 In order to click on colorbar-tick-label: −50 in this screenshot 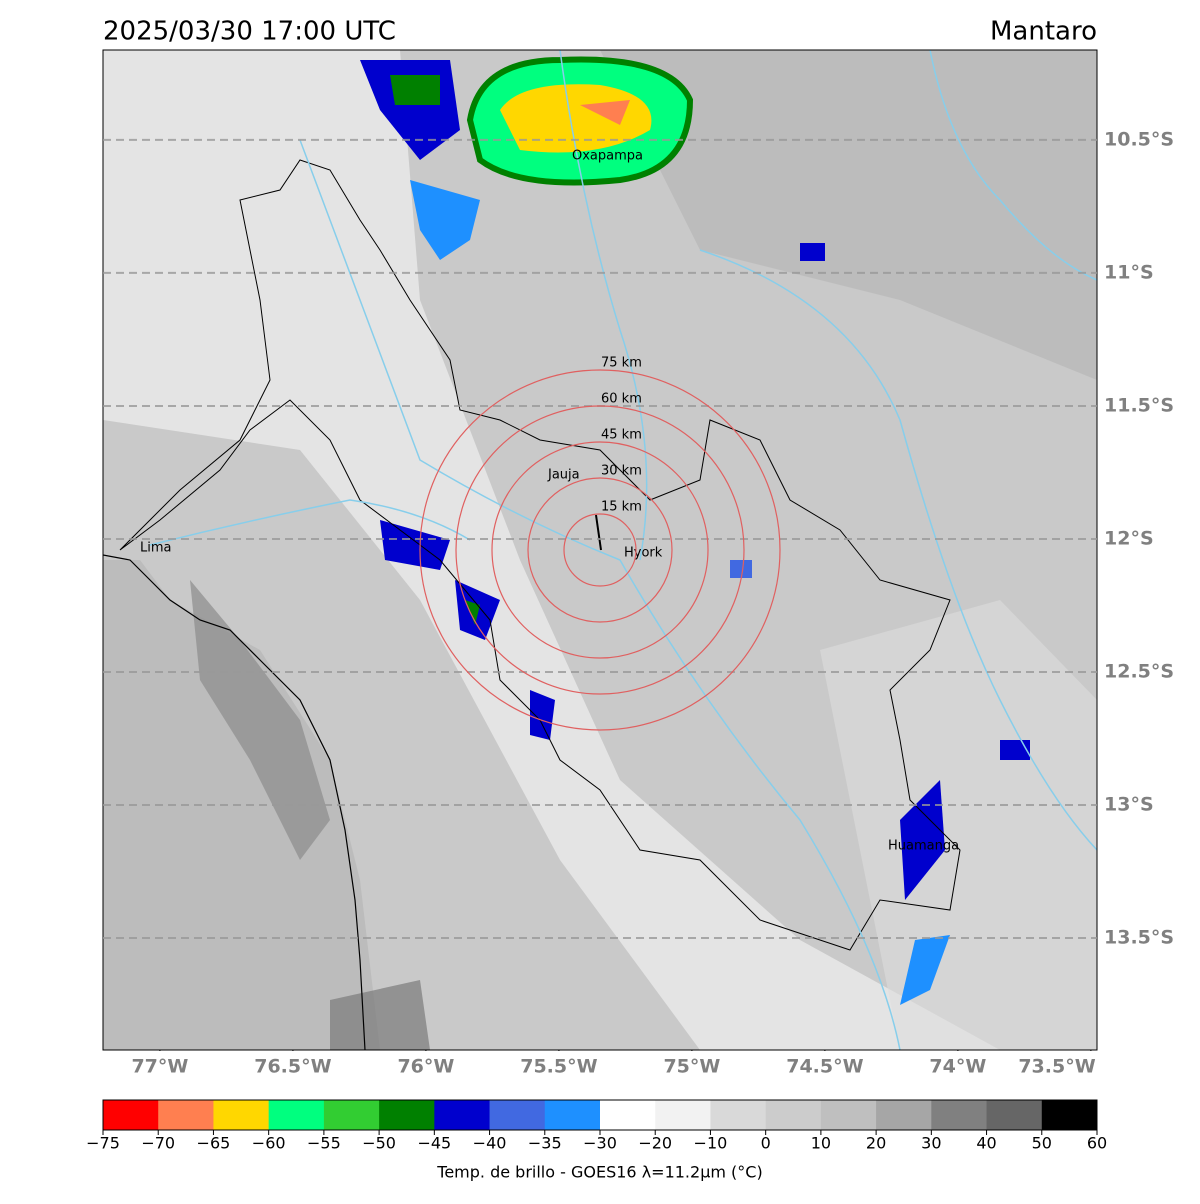, I will do `click(379, 1143)`.